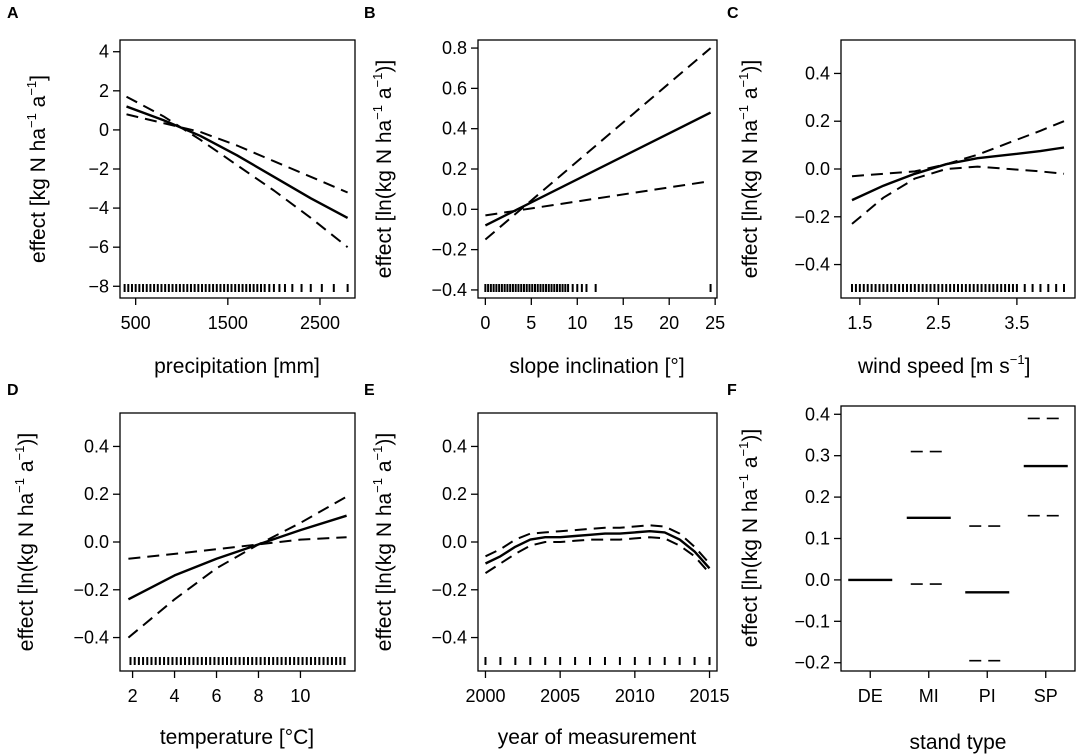  What do you see at coordinates (258, 696) in the screenshot?
I see `x-tick-label-d: 8` at bounding box center [258, 696].